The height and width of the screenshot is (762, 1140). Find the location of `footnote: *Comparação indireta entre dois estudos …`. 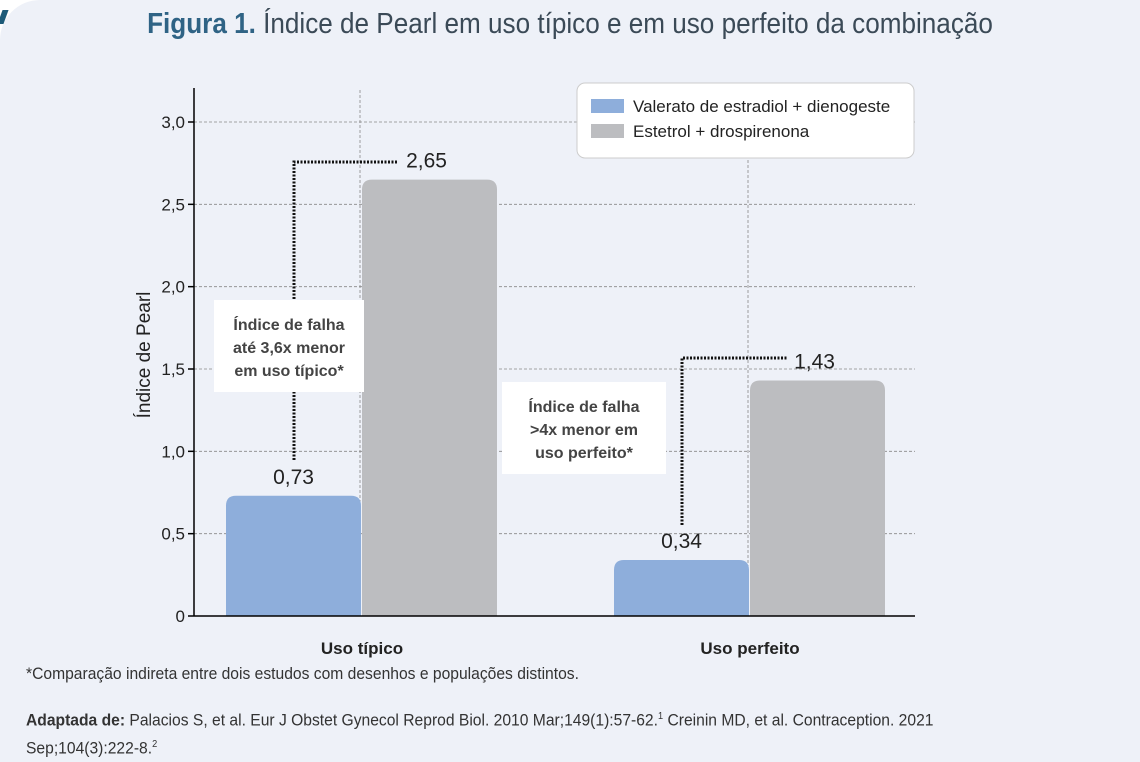

footnote: *Comparação indireta entre dois estudos … is located at coordinates (302, 673).